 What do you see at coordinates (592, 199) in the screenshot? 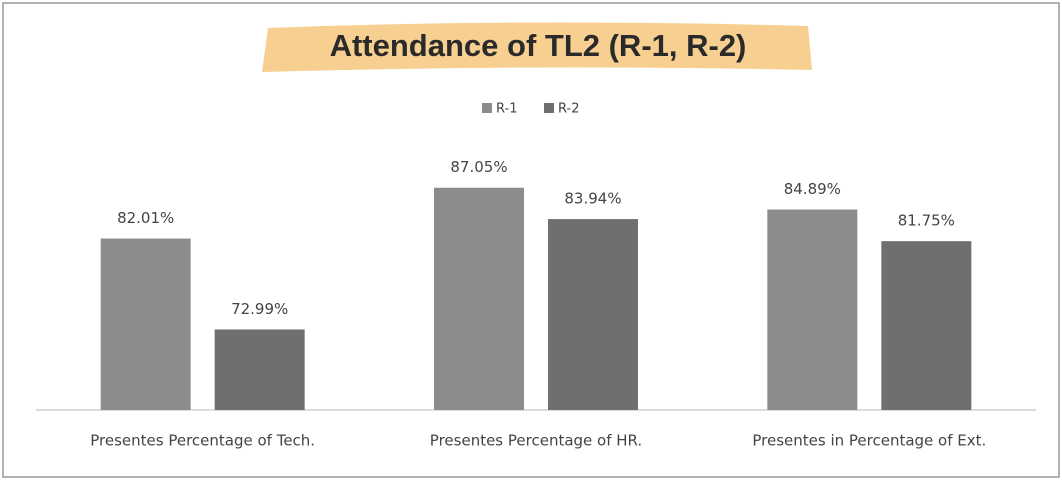
I see `value-label: 83.94%` at bounding box center [592, 199].